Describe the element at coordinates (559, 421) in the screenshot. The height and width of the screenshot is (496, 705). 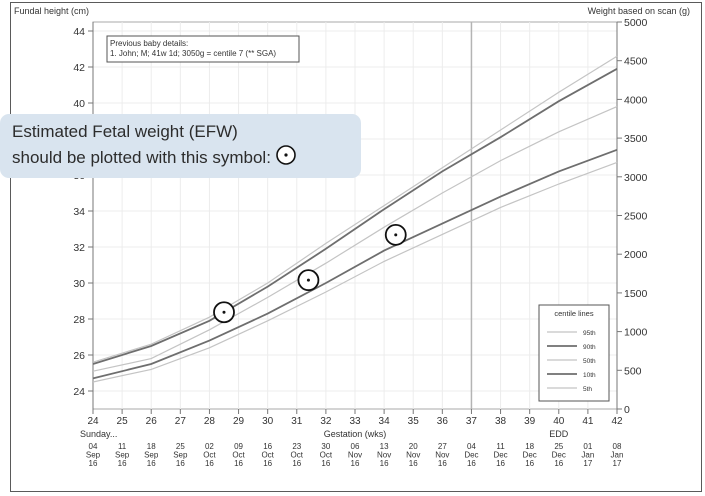
I see `x-tick-label: 40` at that location.